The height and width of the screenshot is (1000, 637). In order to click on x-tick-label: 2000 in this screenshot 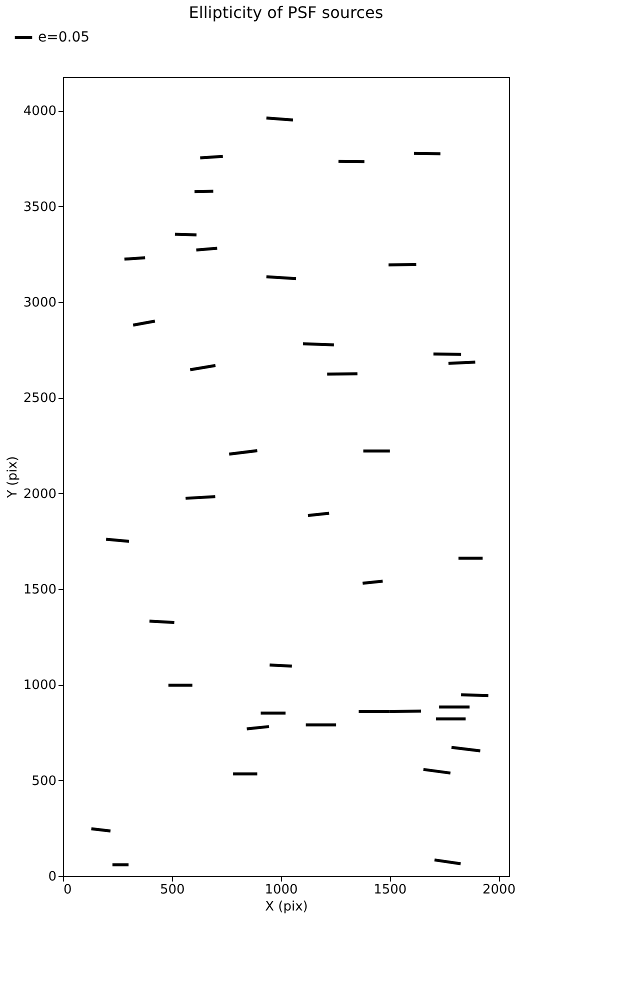, I will do `click(499, 890)`.